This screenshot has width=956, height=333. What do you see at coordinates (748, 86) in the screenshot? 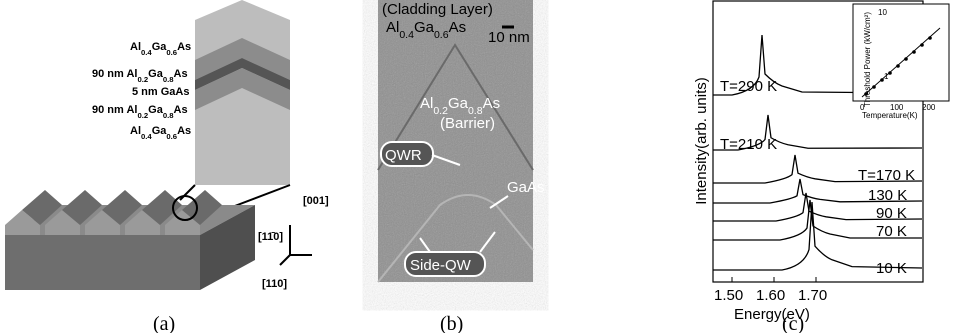
I see `temperature-label: T=290 K` at bounding box center [748, 86].